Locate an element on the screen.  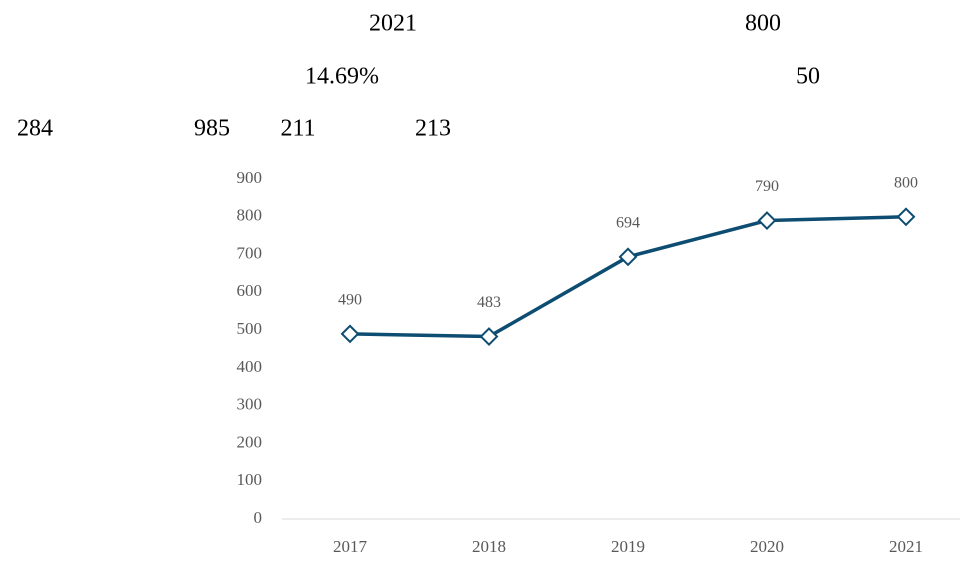
data-label: 490 is located at coordinates (350, 300).